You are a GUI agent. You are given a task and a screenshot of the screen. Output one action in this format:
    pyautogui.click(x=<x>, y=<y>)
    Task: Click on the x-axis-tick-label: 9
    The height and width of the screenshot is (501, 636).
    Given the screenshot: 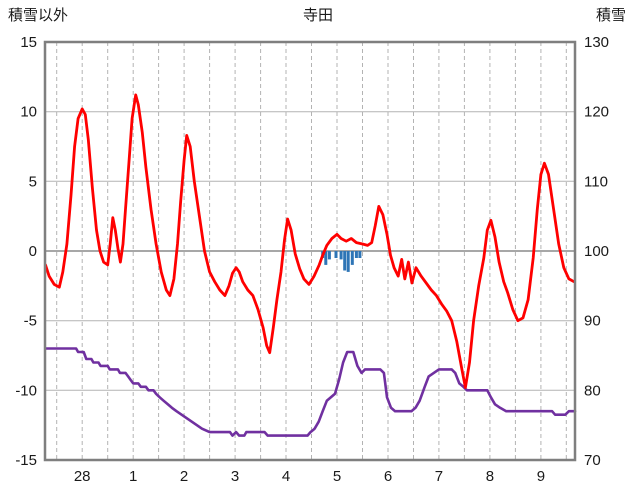 What is the action you would take?
    pyautogui.click(x=541, y=476)
    